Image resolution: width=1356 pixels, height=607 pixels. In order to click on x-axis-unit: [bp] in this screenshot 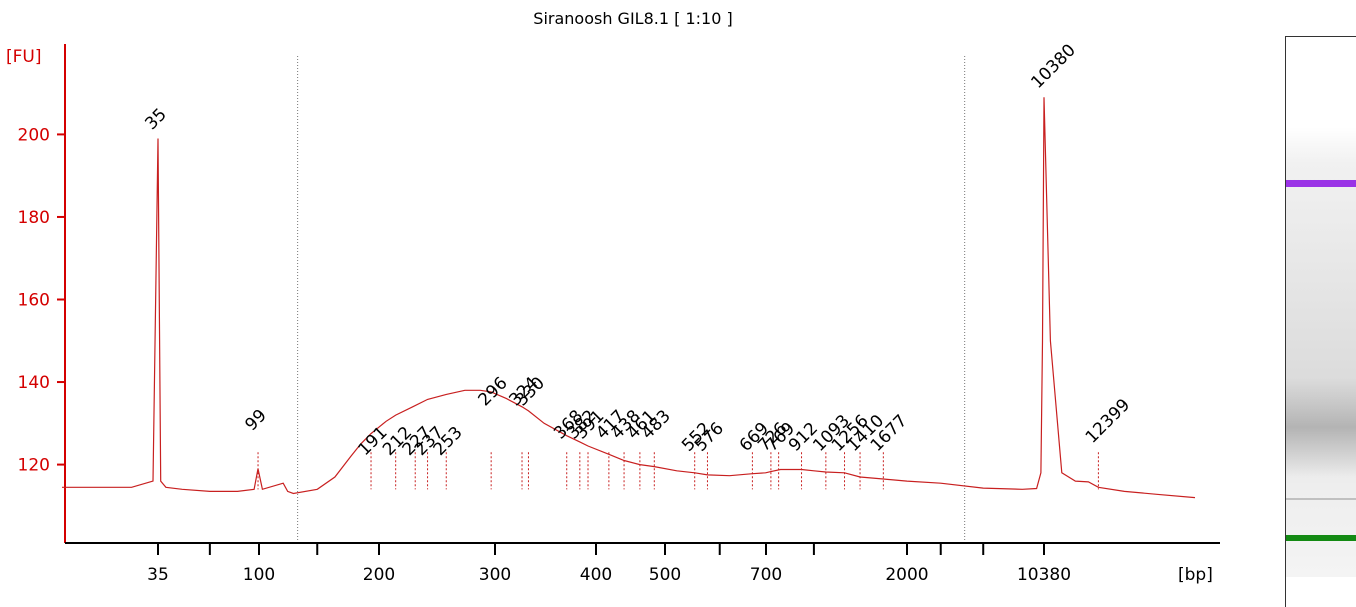, I will do `click(1195, 575)`.